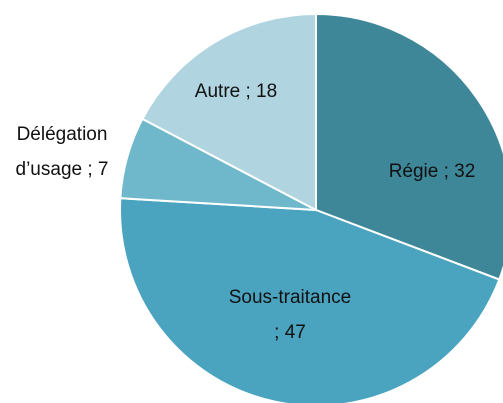  What do you see at coordinates (290, 332) in the screenshot?
I see `slice-label: ; 47` at bounding box center [290, 332].